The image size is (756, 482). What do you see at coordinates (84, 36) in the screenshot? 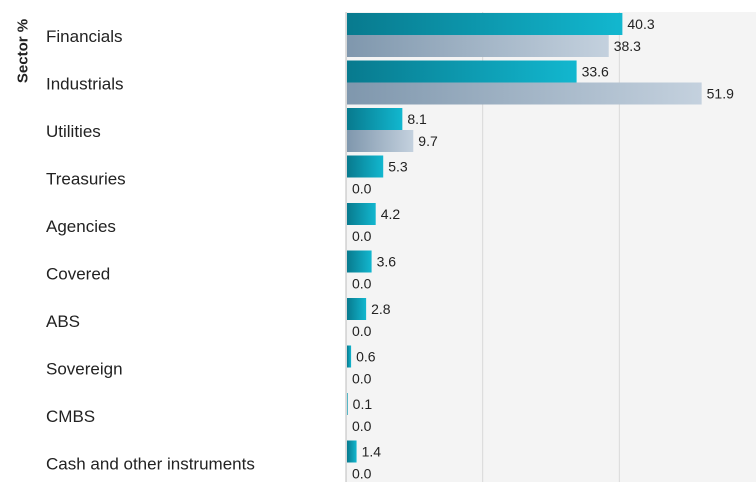
I see `category-label-0: Financials` at bounding box center [84, 36].